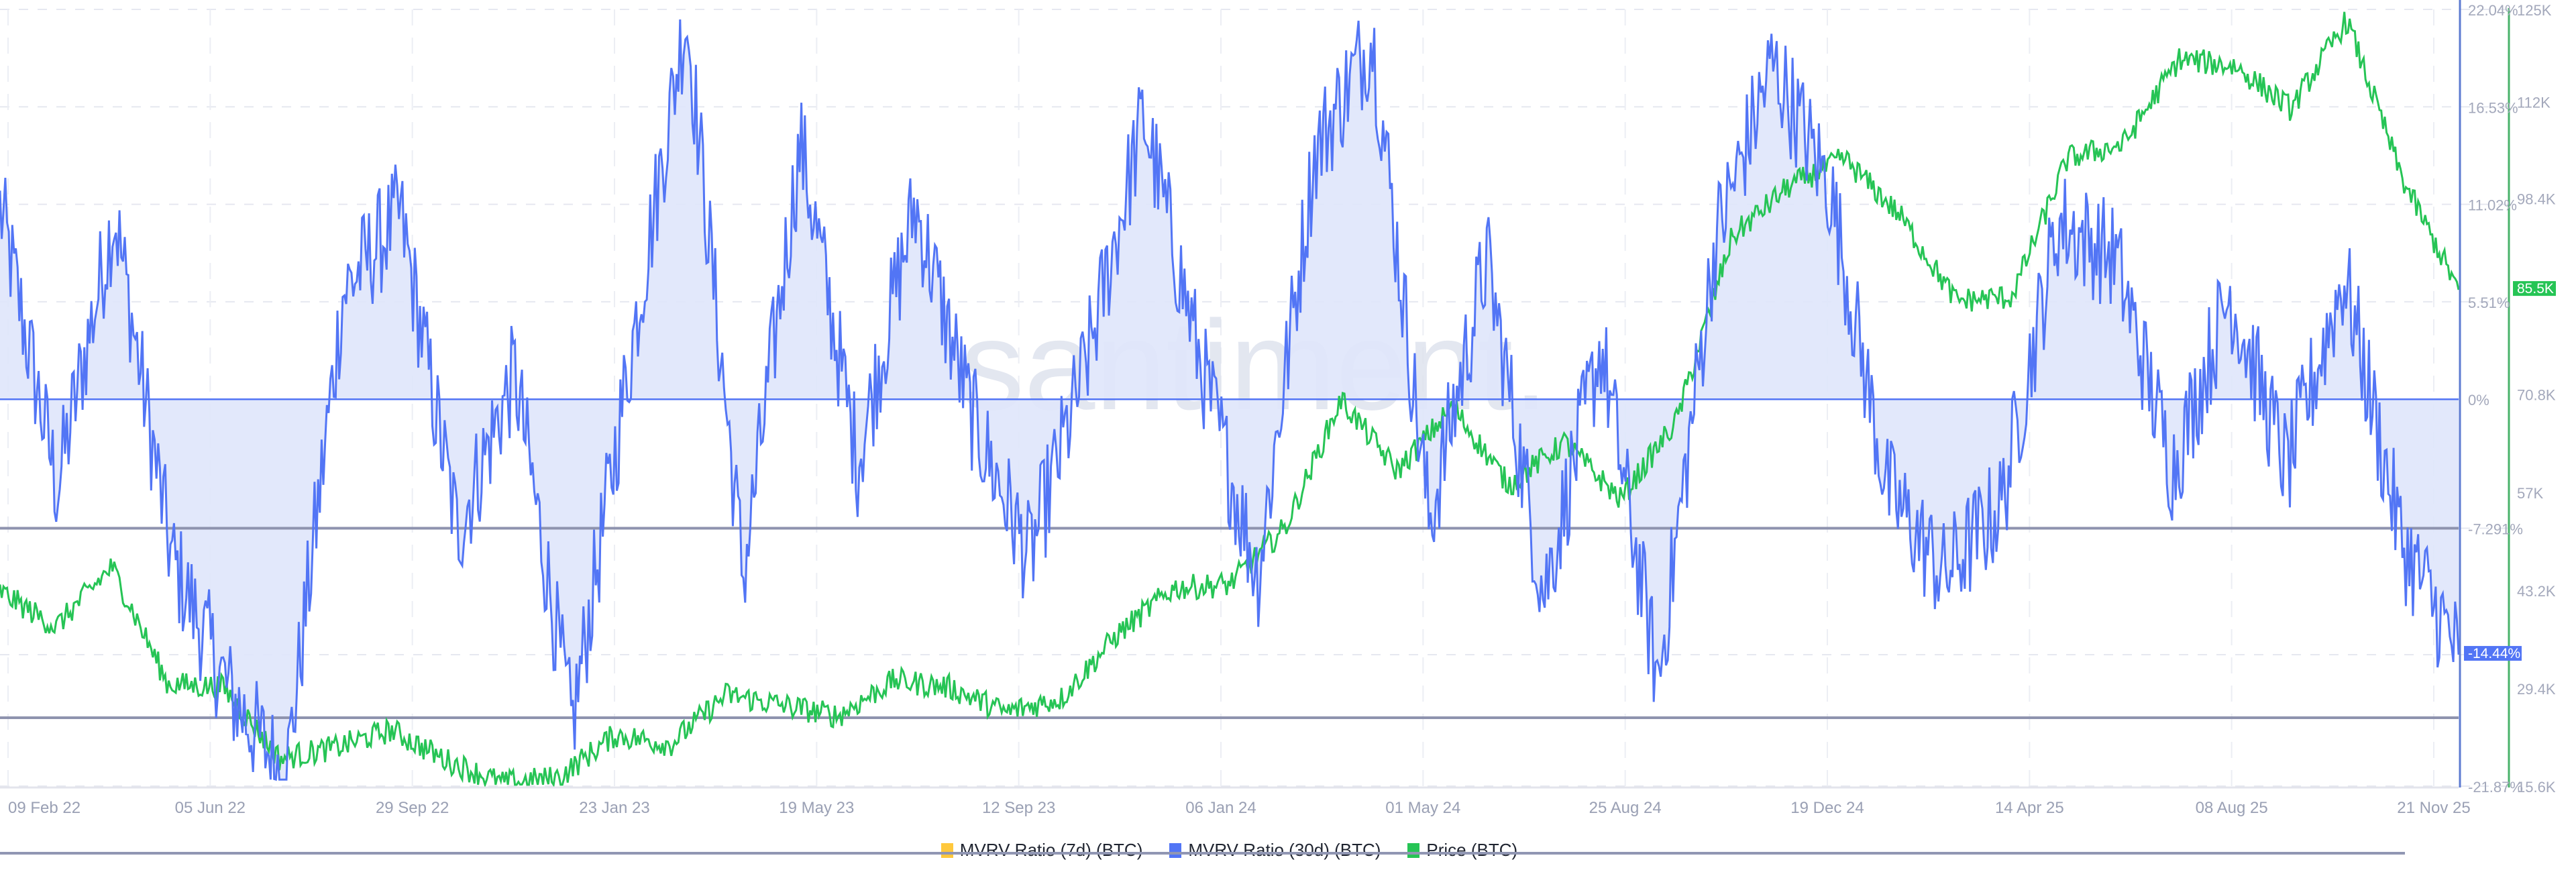 Image resolution: width=2576 pixels, height=872 pixels. What do you see at coordinates (2492, 206) in the screenshot?
I see `mvrv-tick-label: 11.02%` at bounding box center [2492, 206].